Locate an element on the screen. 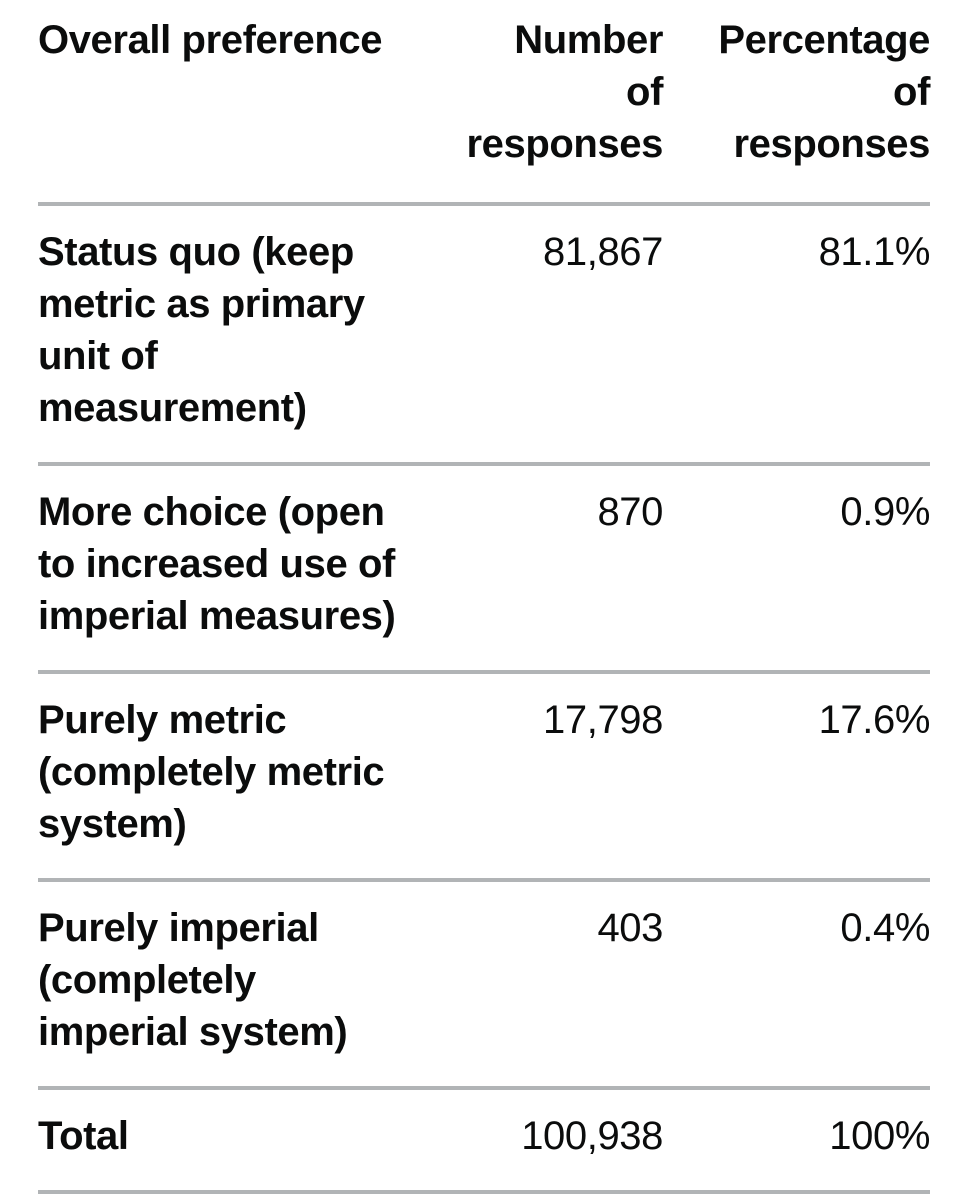 This screenshot has width=971, height=1200. number-cell: 100,938 is located at coordinates (560, 1141).